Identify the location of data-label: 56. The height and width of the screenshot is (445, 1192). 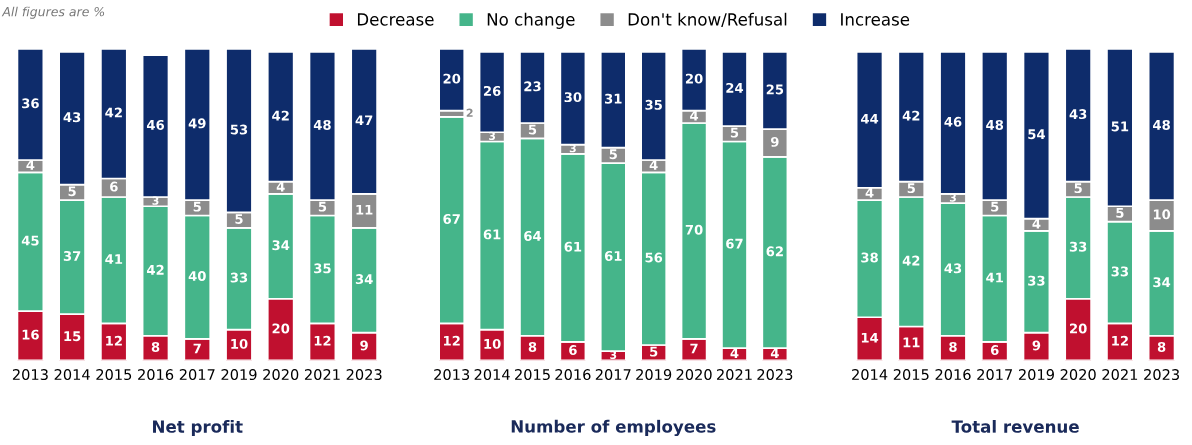
(654, 257).